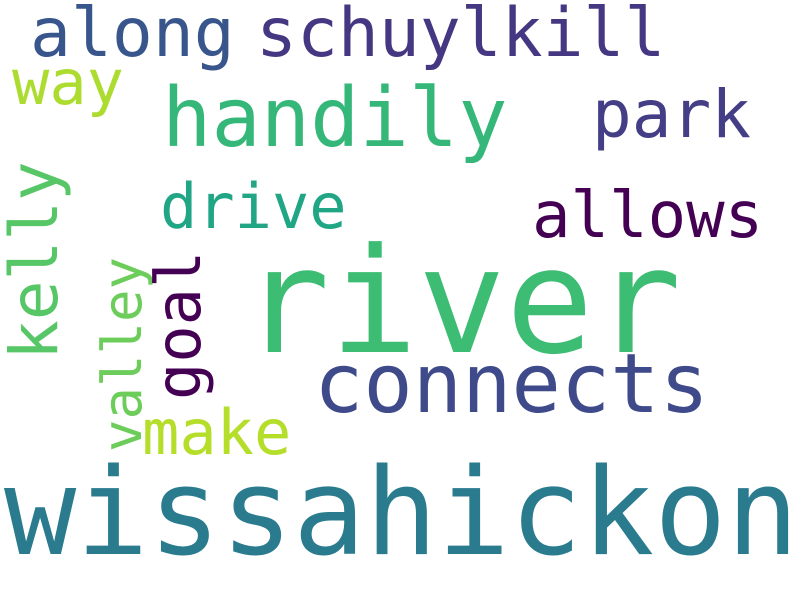 This screenshot has width=800, height=600. Describe the element at coordinates (178, 325) in the screenshot. I see `word-goal: goal` at that location.